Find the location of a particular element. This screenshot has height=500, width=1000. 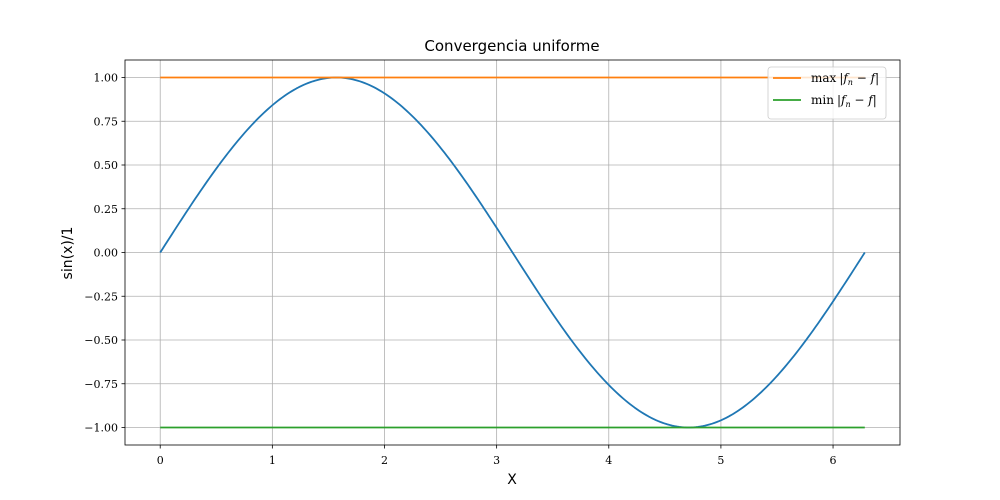

y-axis: 1.00 0.75 0.50 0.25 0.00 −0.25 −0.50 −0.75 −1.00 is located at coordinates (104, 253).